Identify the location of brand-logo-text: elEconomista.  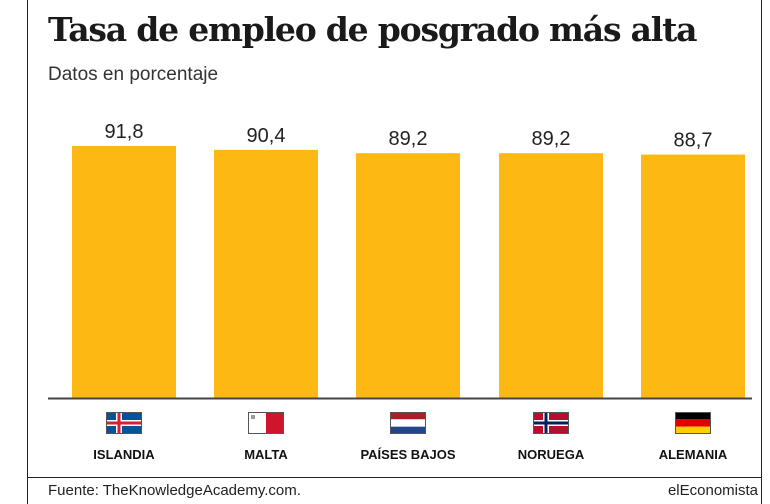
(712, 490).